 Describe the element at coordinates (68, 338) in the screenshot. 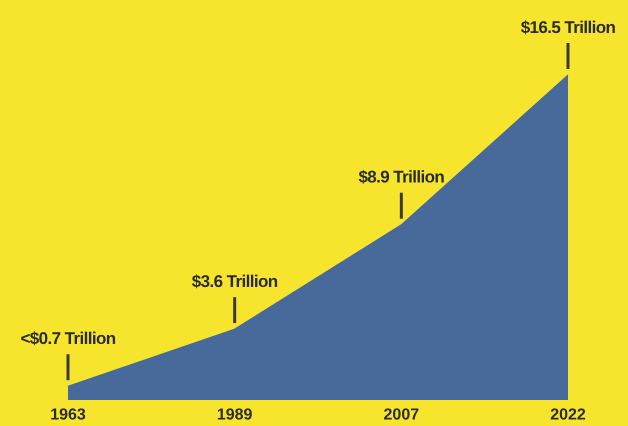

I see `data-label: <$0.7 Trillion` at that location.